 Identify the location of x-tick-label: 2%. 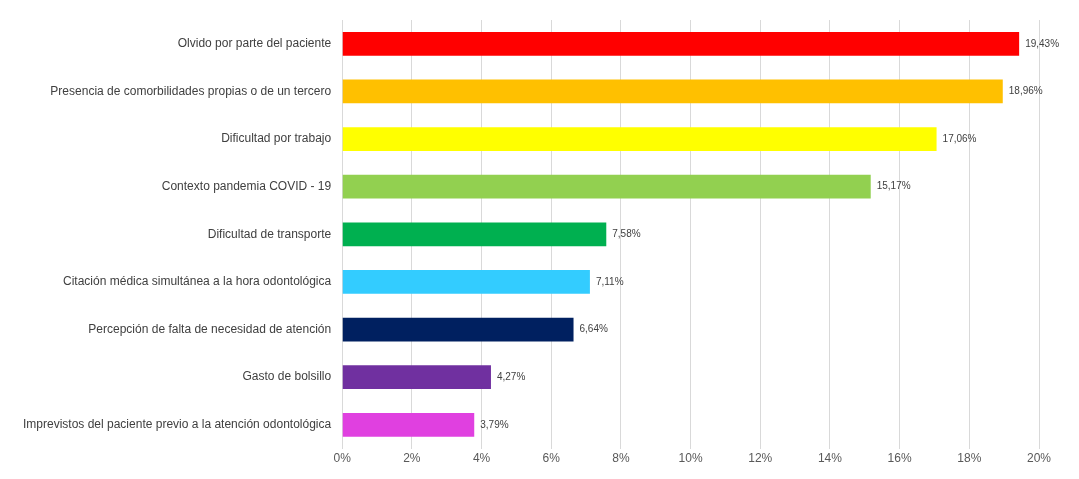
(412, 458).